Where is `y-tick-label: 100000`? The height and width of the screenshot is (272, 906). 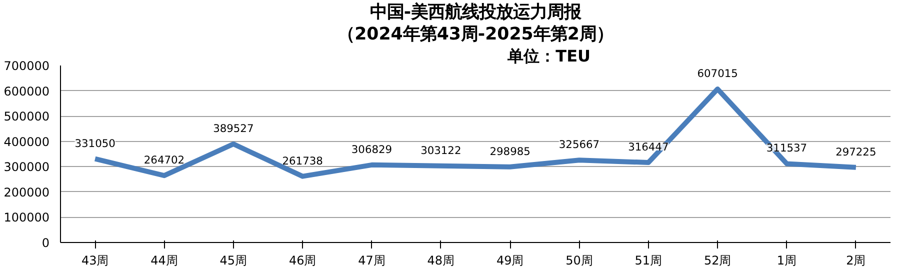 y-tick-label: 100000 is located at coordinates (27, 217).